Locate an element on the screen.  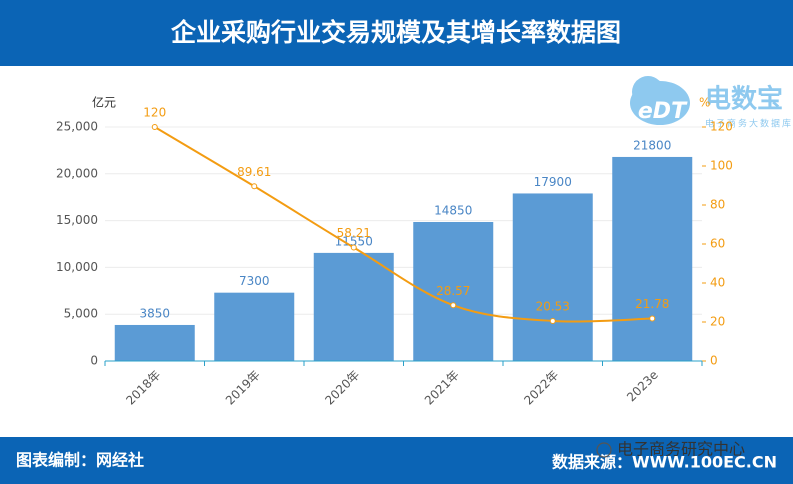
y-tick-label: 10,000 is located at coordinates (77, 267).